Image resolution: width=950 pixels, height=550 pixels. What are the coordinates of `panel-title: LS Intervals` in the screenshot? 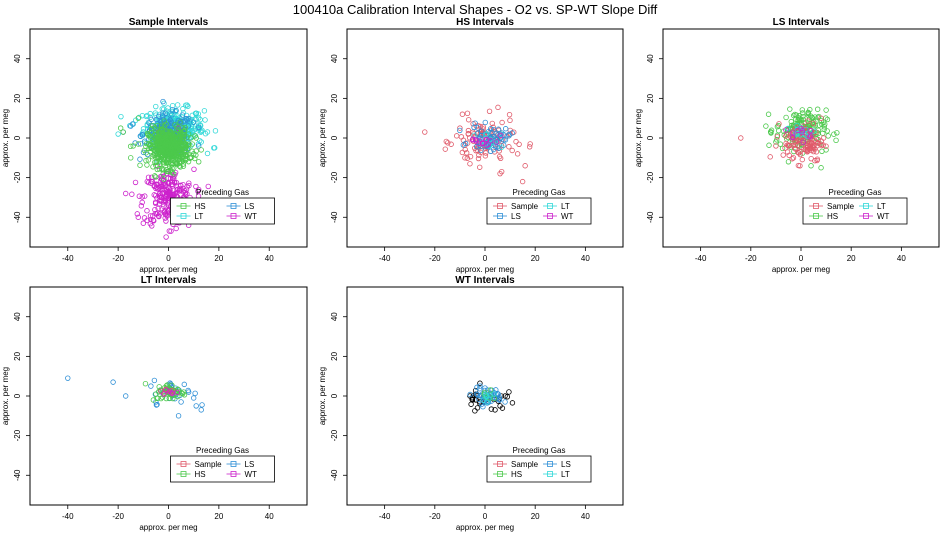 It's located at (801, 22).